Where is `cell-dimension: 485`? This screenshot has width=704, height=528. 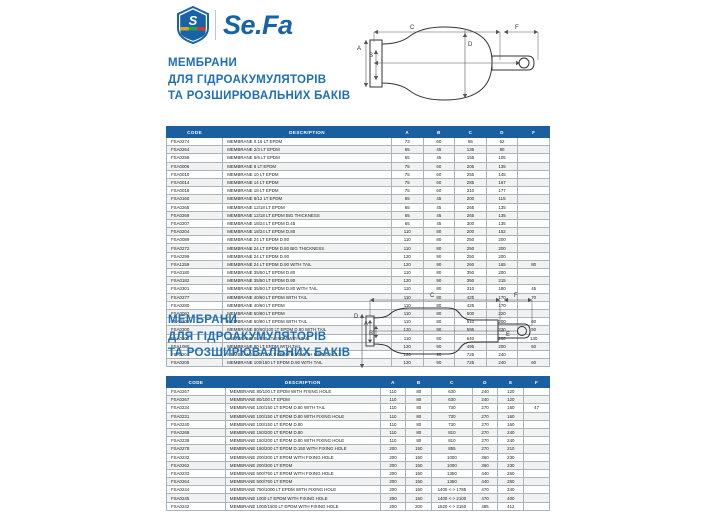
cell-dimension: 485 is located at coordinates (485, 506).